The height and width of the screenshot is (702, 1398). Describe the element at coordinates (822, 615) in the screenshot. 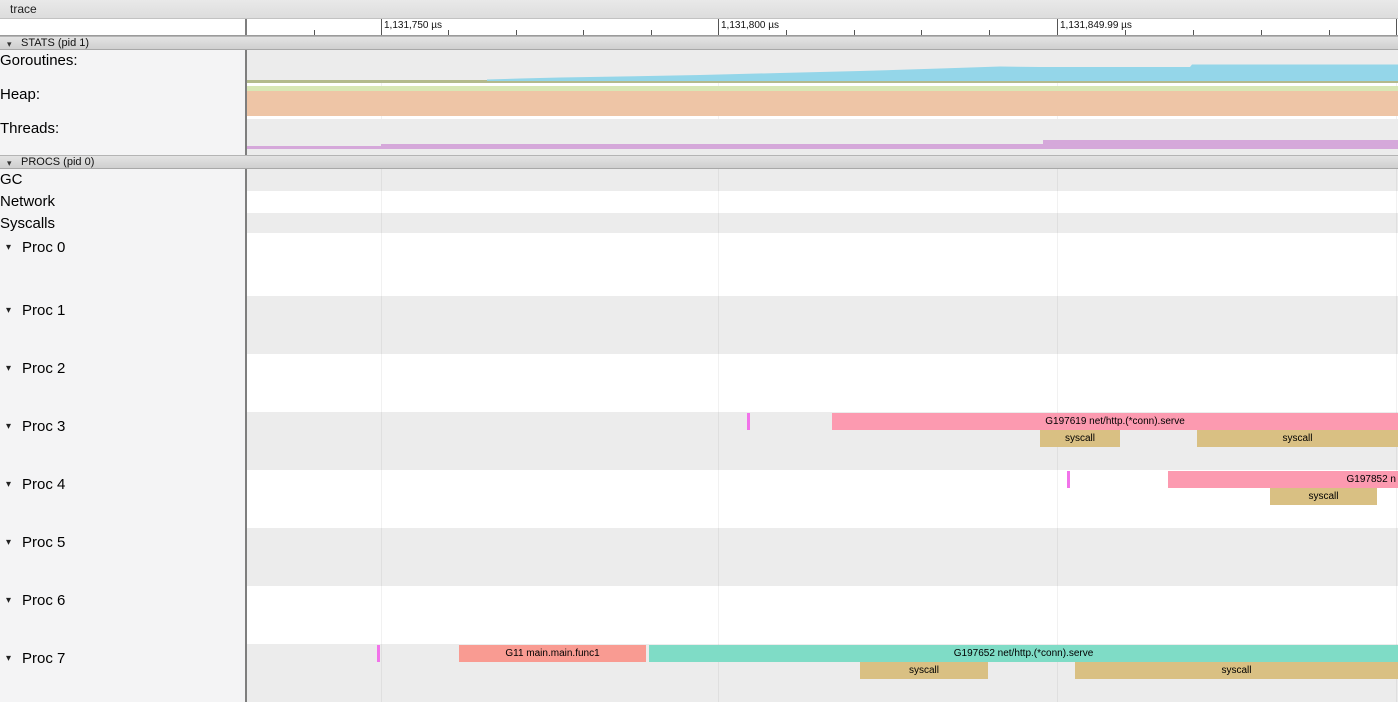

I see `proc-6-track-row` at that location.